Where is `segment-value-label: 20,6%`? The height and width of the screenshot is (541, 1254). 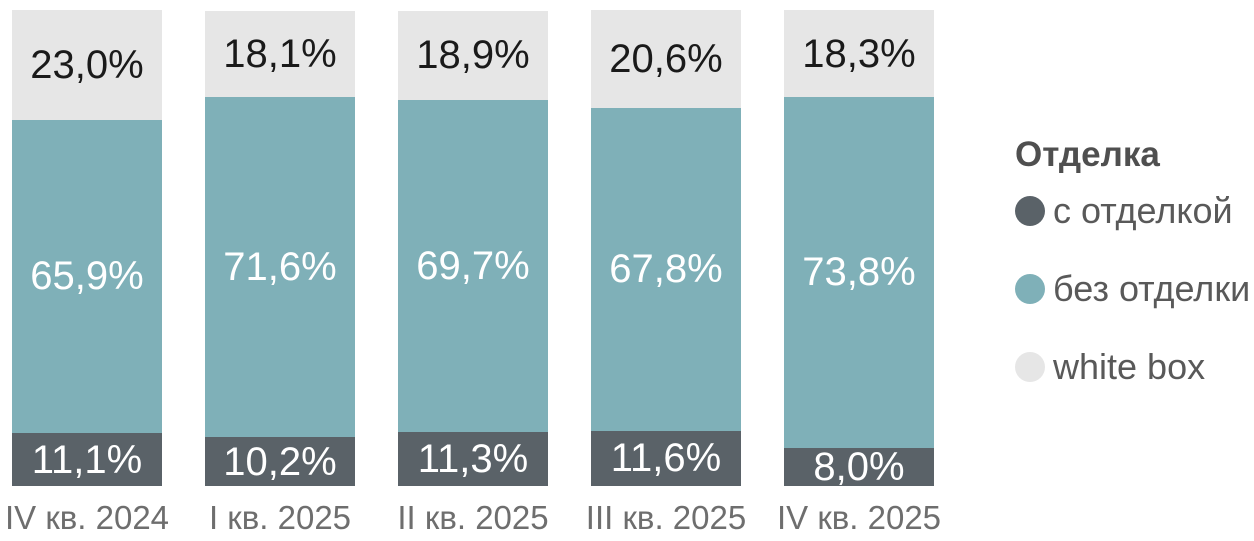
segment-value-label: 20,6% is located at coordinates (666, 59).